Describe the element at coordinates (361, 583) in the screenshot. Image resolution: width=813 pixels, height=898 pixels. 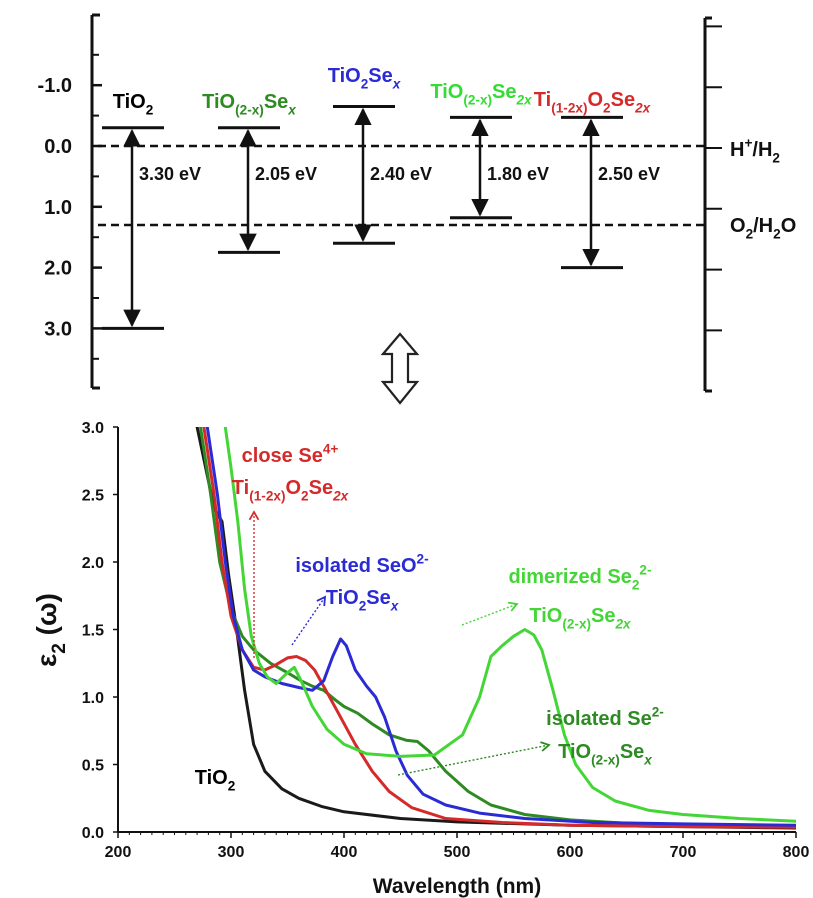
I see `annotation-seo: isolated SeO2- TiO2Sex` at that location.